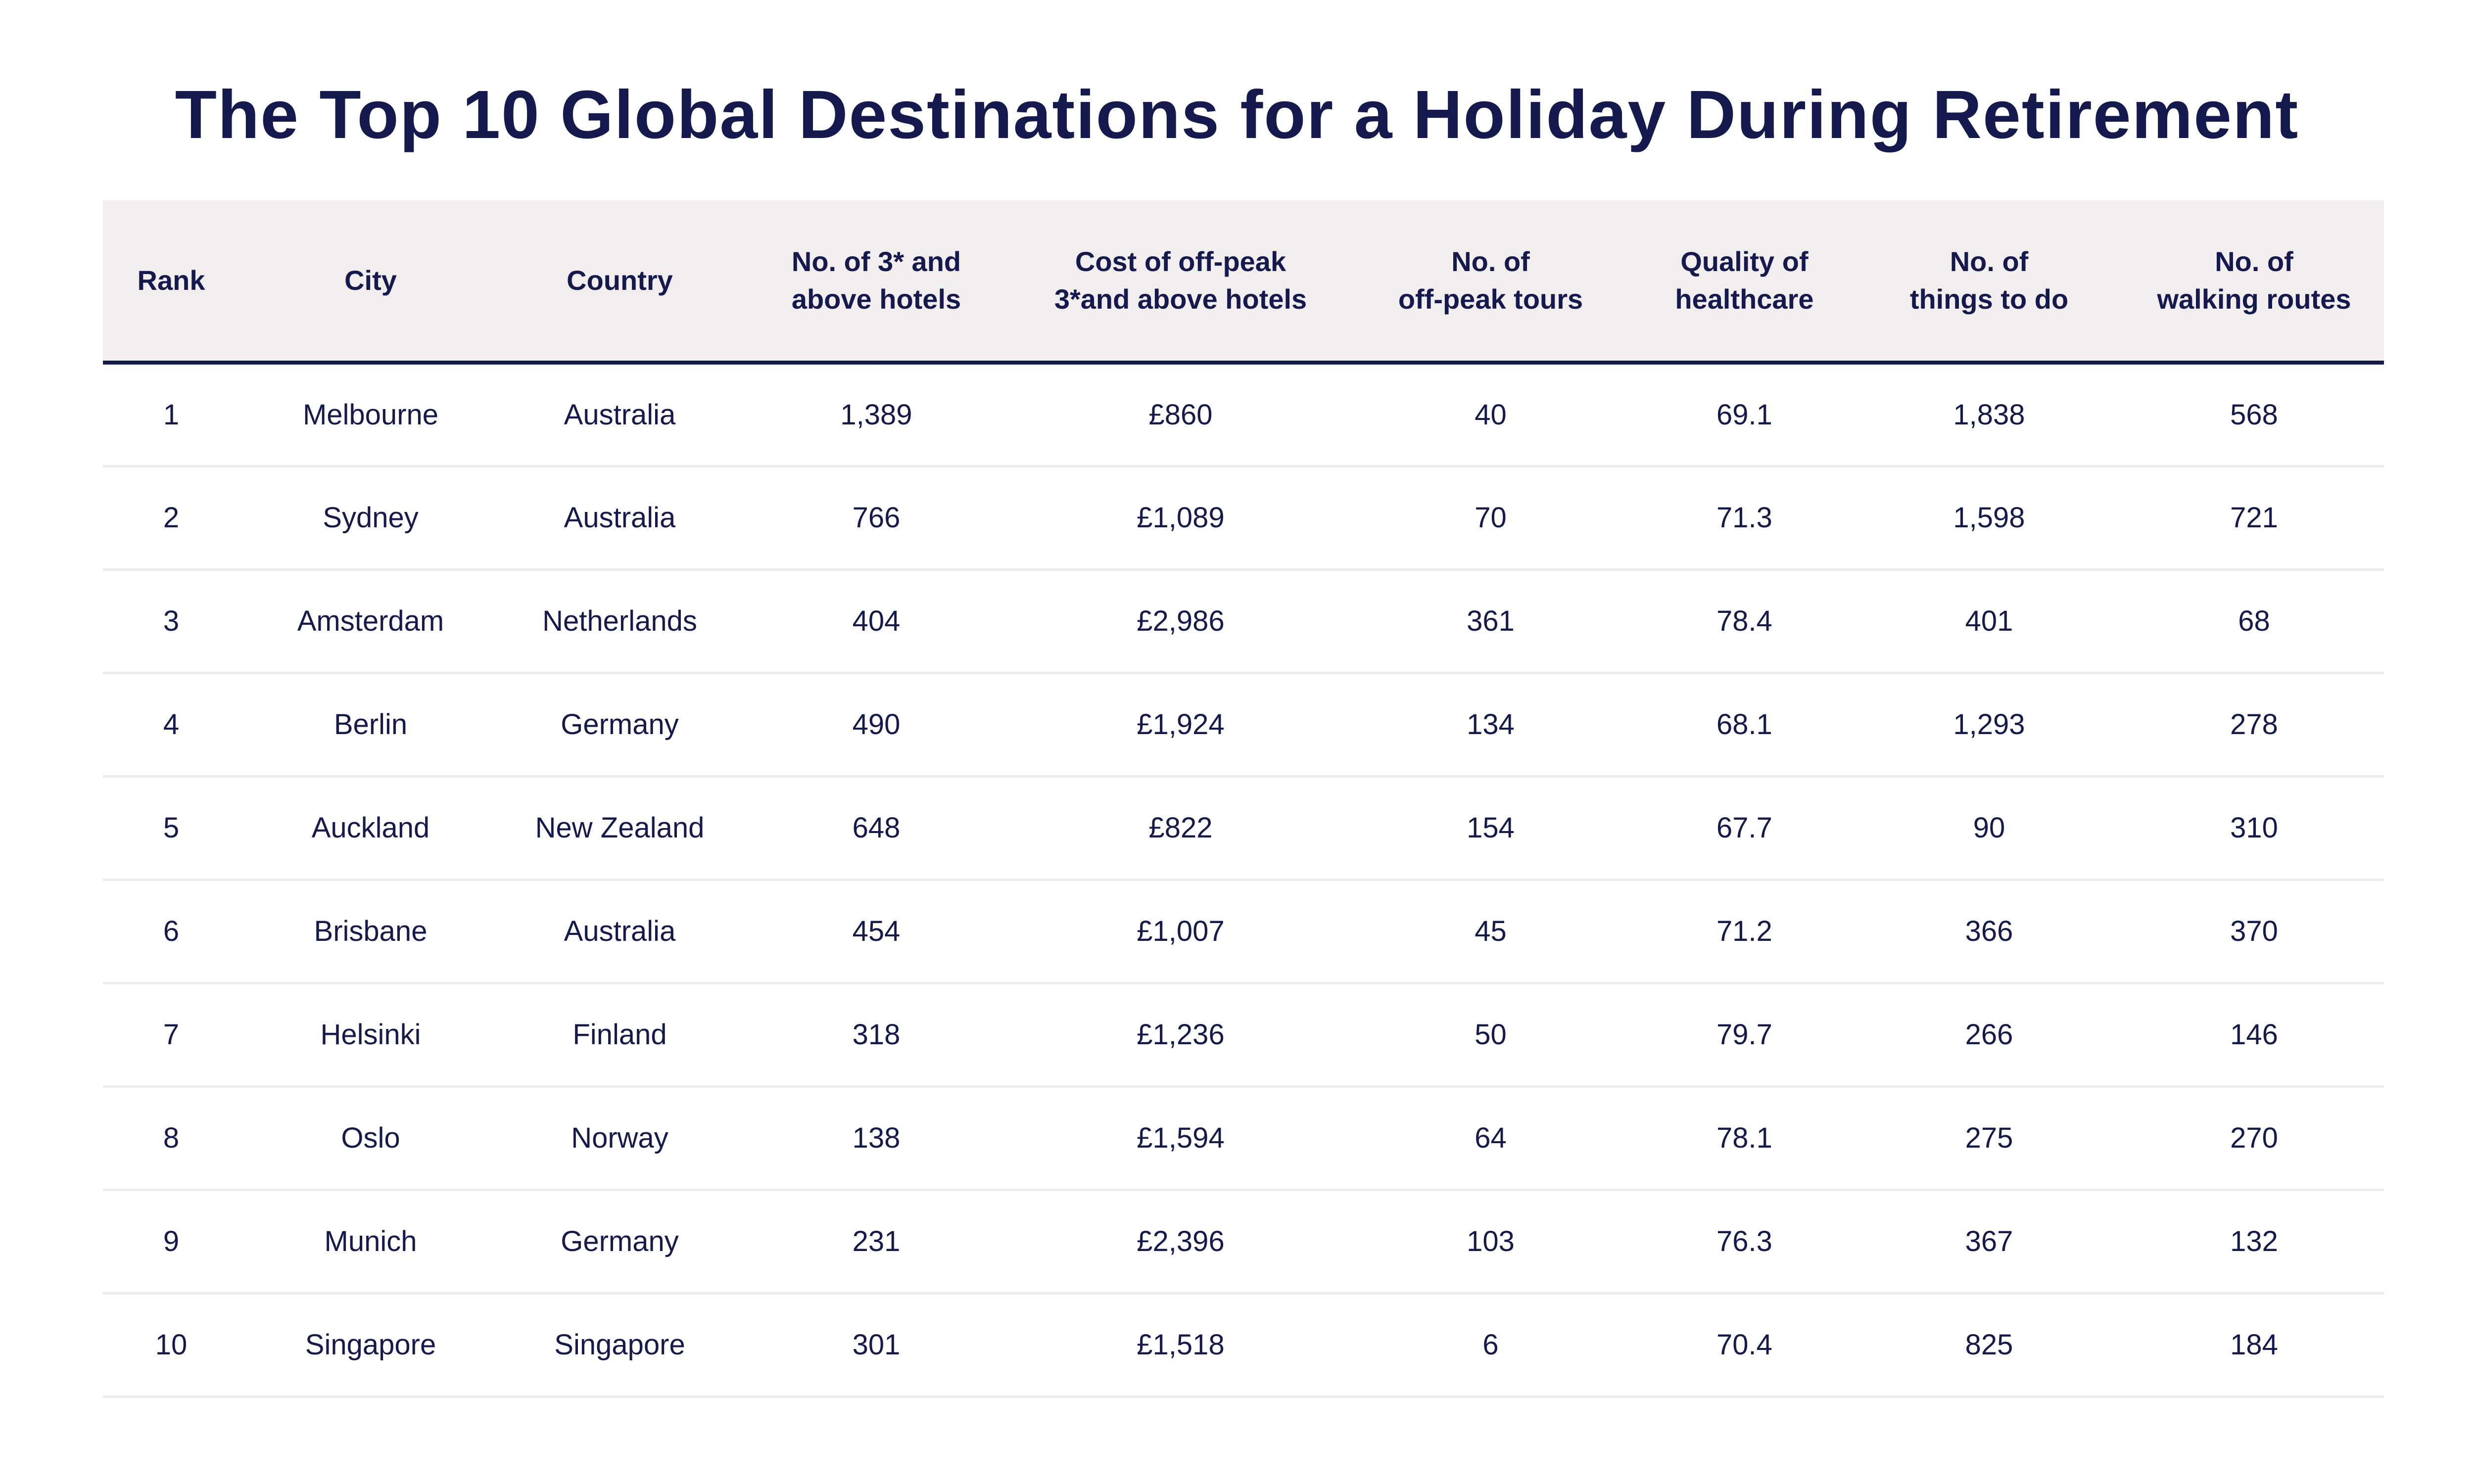 This screenshot has width=2474, height=1484. Describe the element at coordinates (1491, 621) in the screenshot. I see `table-cell-tours: 361` at that location.